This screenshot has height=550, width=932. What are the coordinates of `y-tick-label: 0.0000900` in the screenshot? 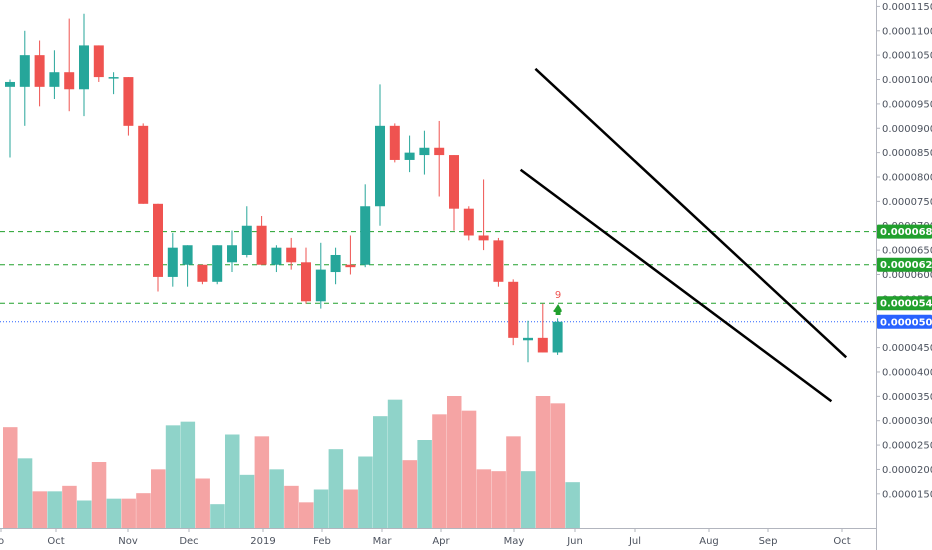 It's located at (907, 129).